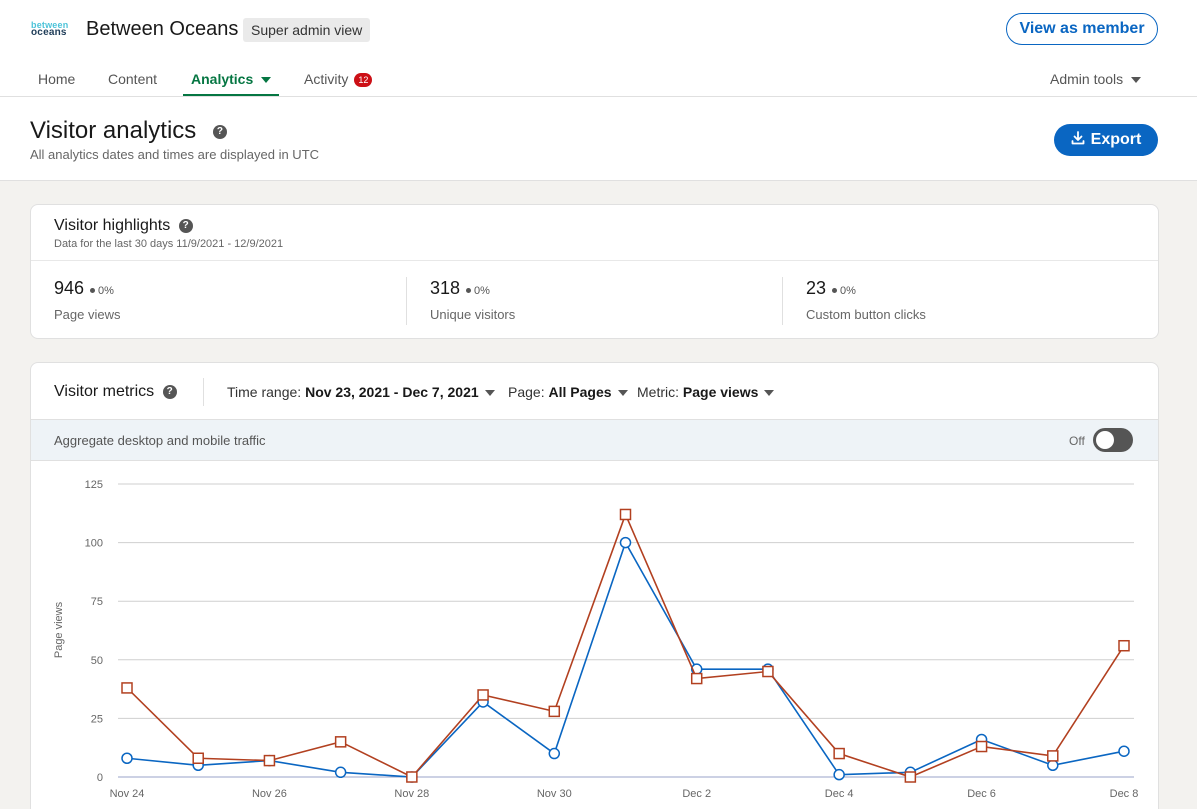 The height and width of the screenshot is (809, 1197). What do you see at coordinates (94, 544) in the screenshot?
I see `y-tick-label: 100` at bounding box center [94, 544].